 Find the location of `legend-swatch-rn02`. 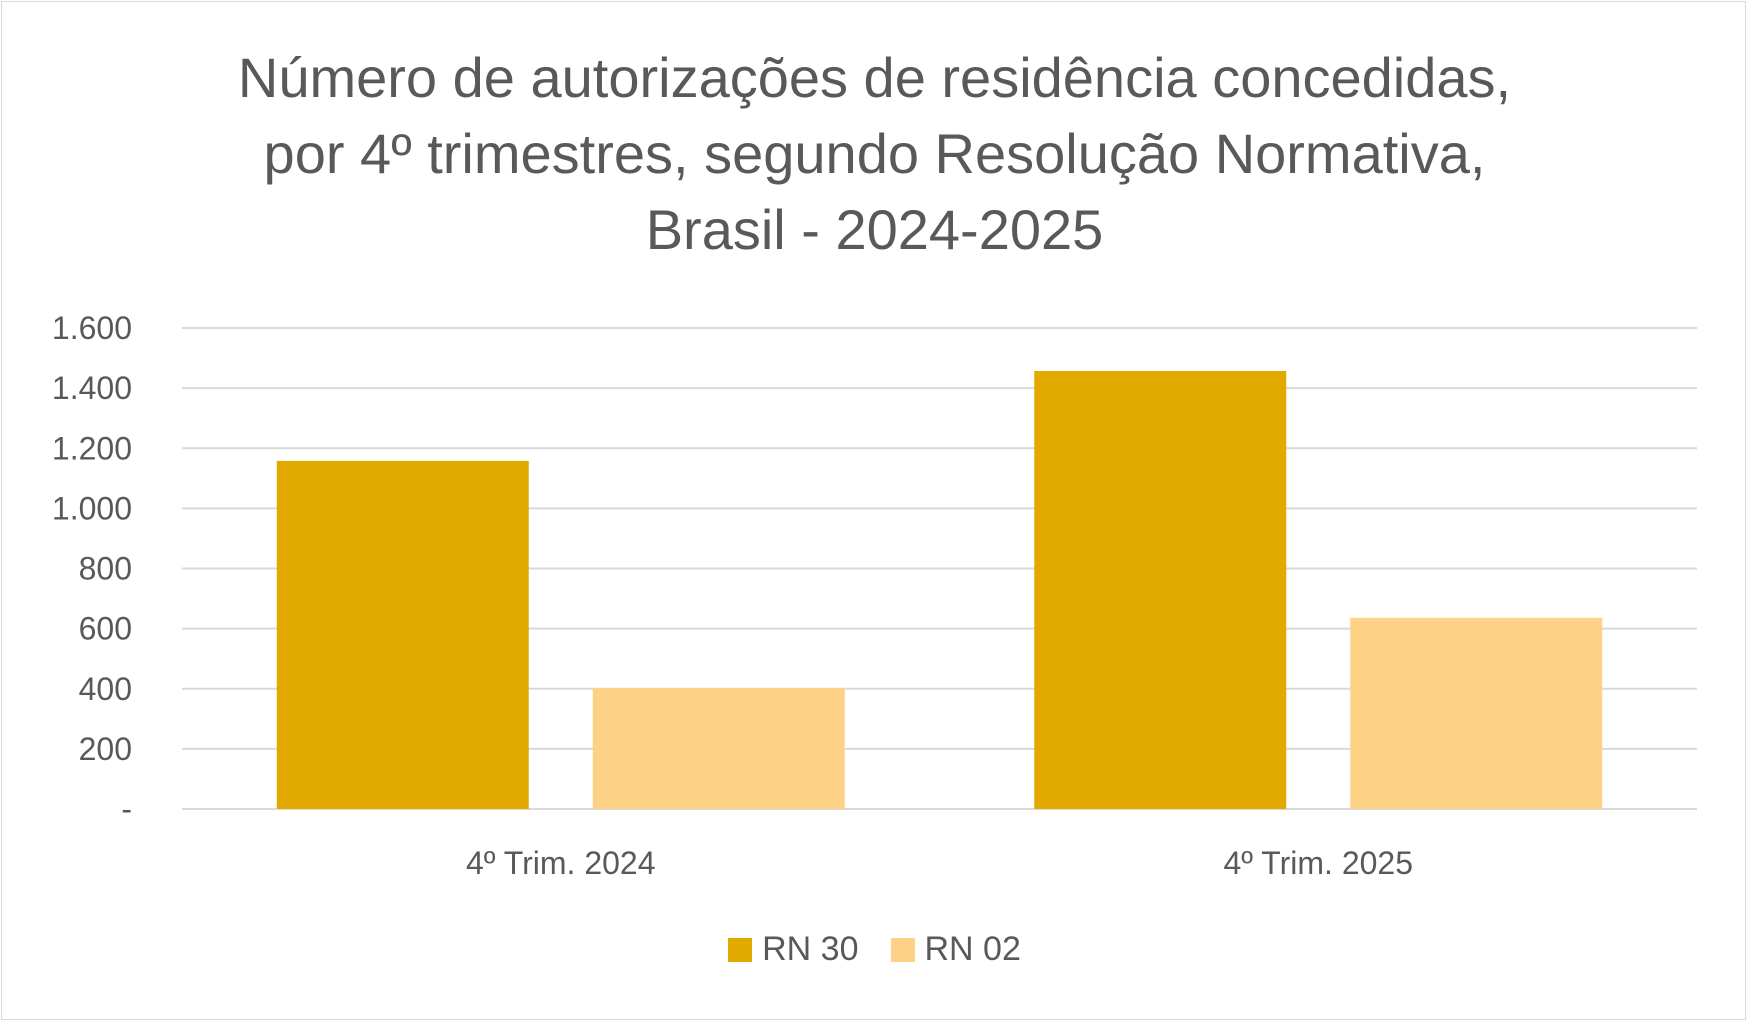

legend-swatch-rn02 is located at coordinates (902, 949).